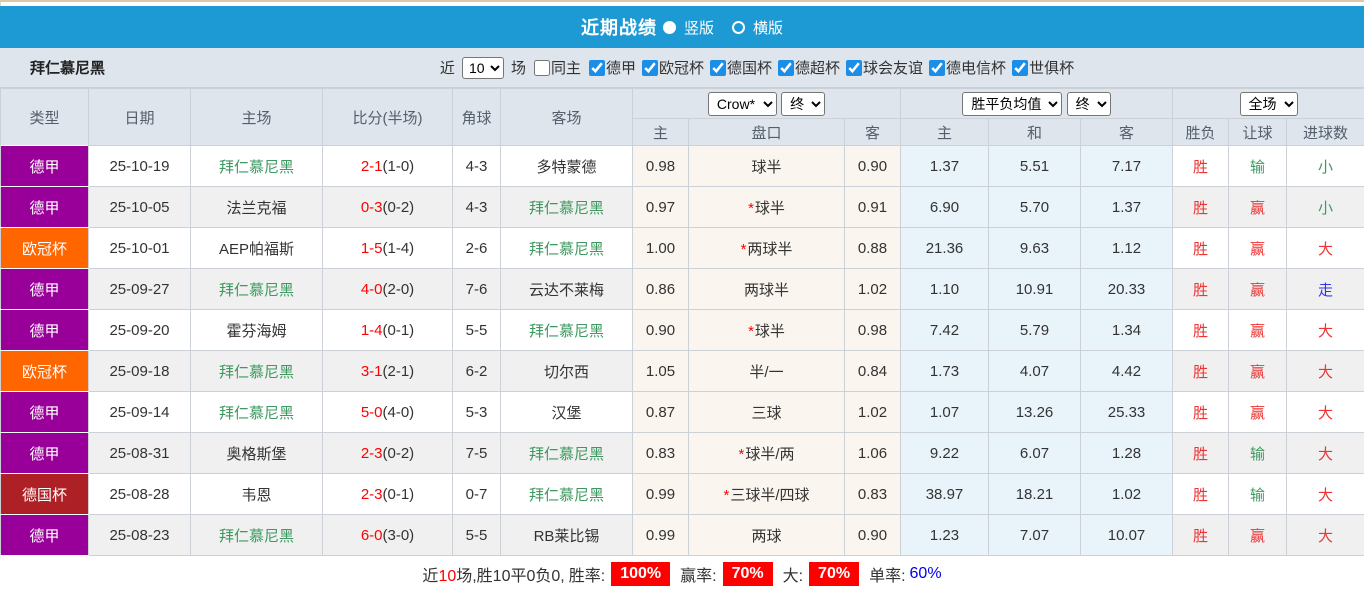  Describe the element at coordinates (803, 103) in the screenshot. I see `bookmaker-state-select: 终` at that location.